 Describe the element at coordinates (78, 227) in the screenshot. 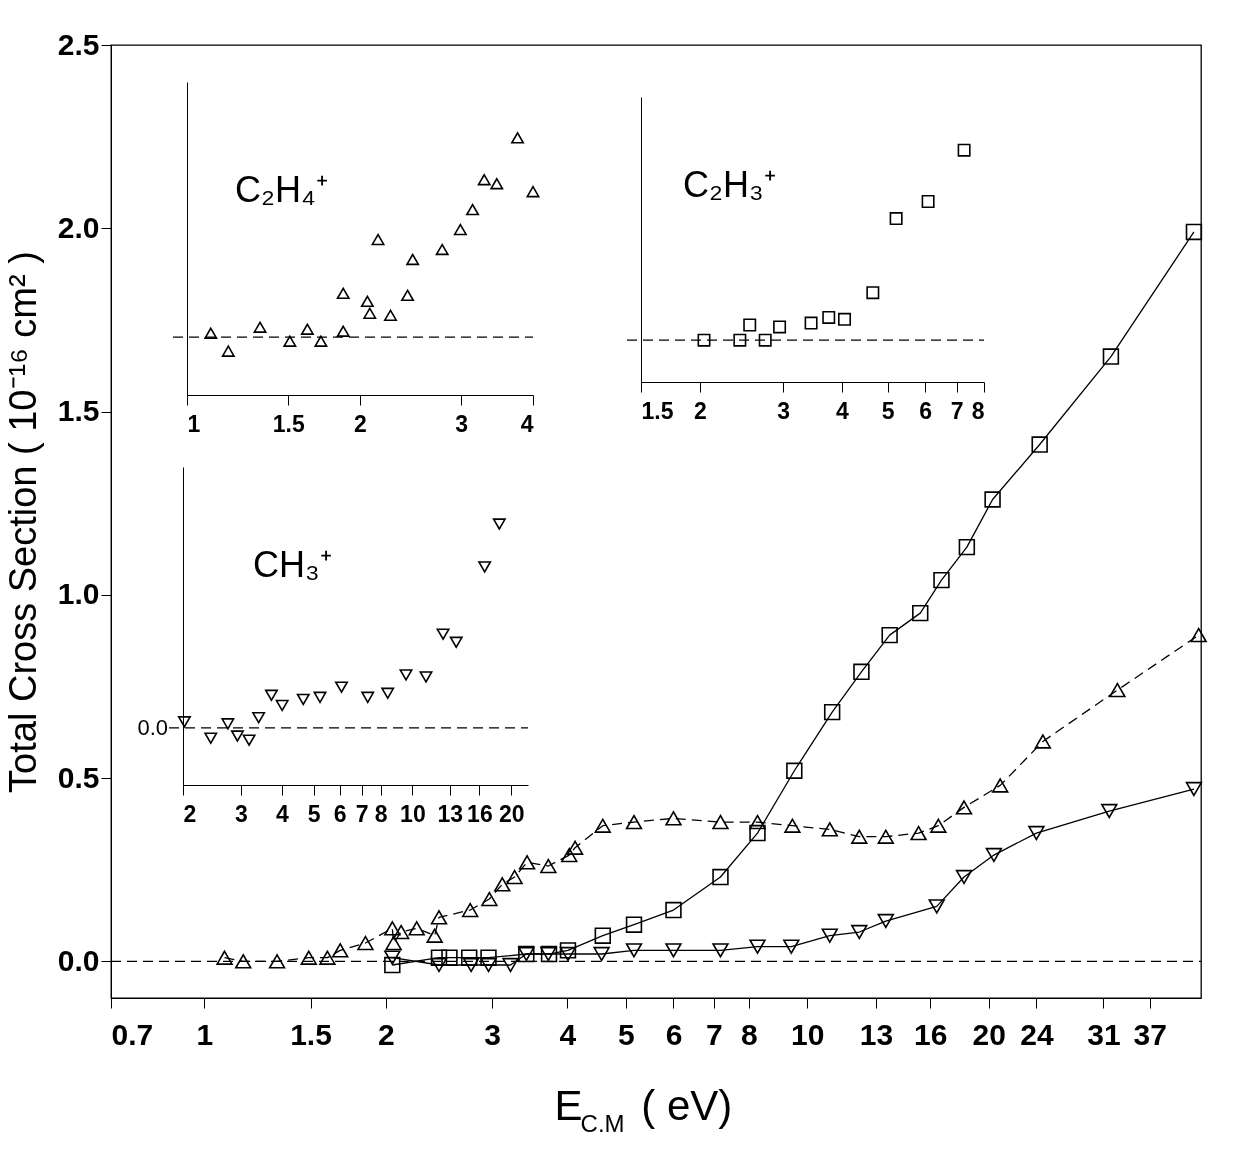

I see `y-tick-label: 2.0` at that location.